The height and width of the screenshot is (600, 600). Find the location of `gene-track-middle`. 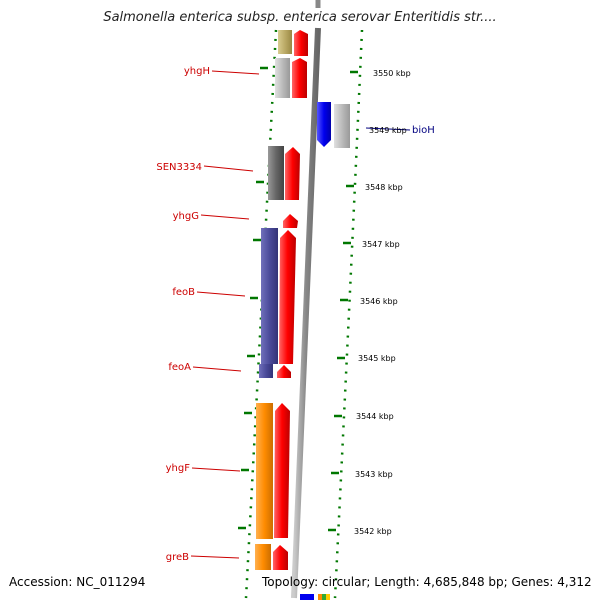

gene-track-middle is located at coordinates (290, 300).